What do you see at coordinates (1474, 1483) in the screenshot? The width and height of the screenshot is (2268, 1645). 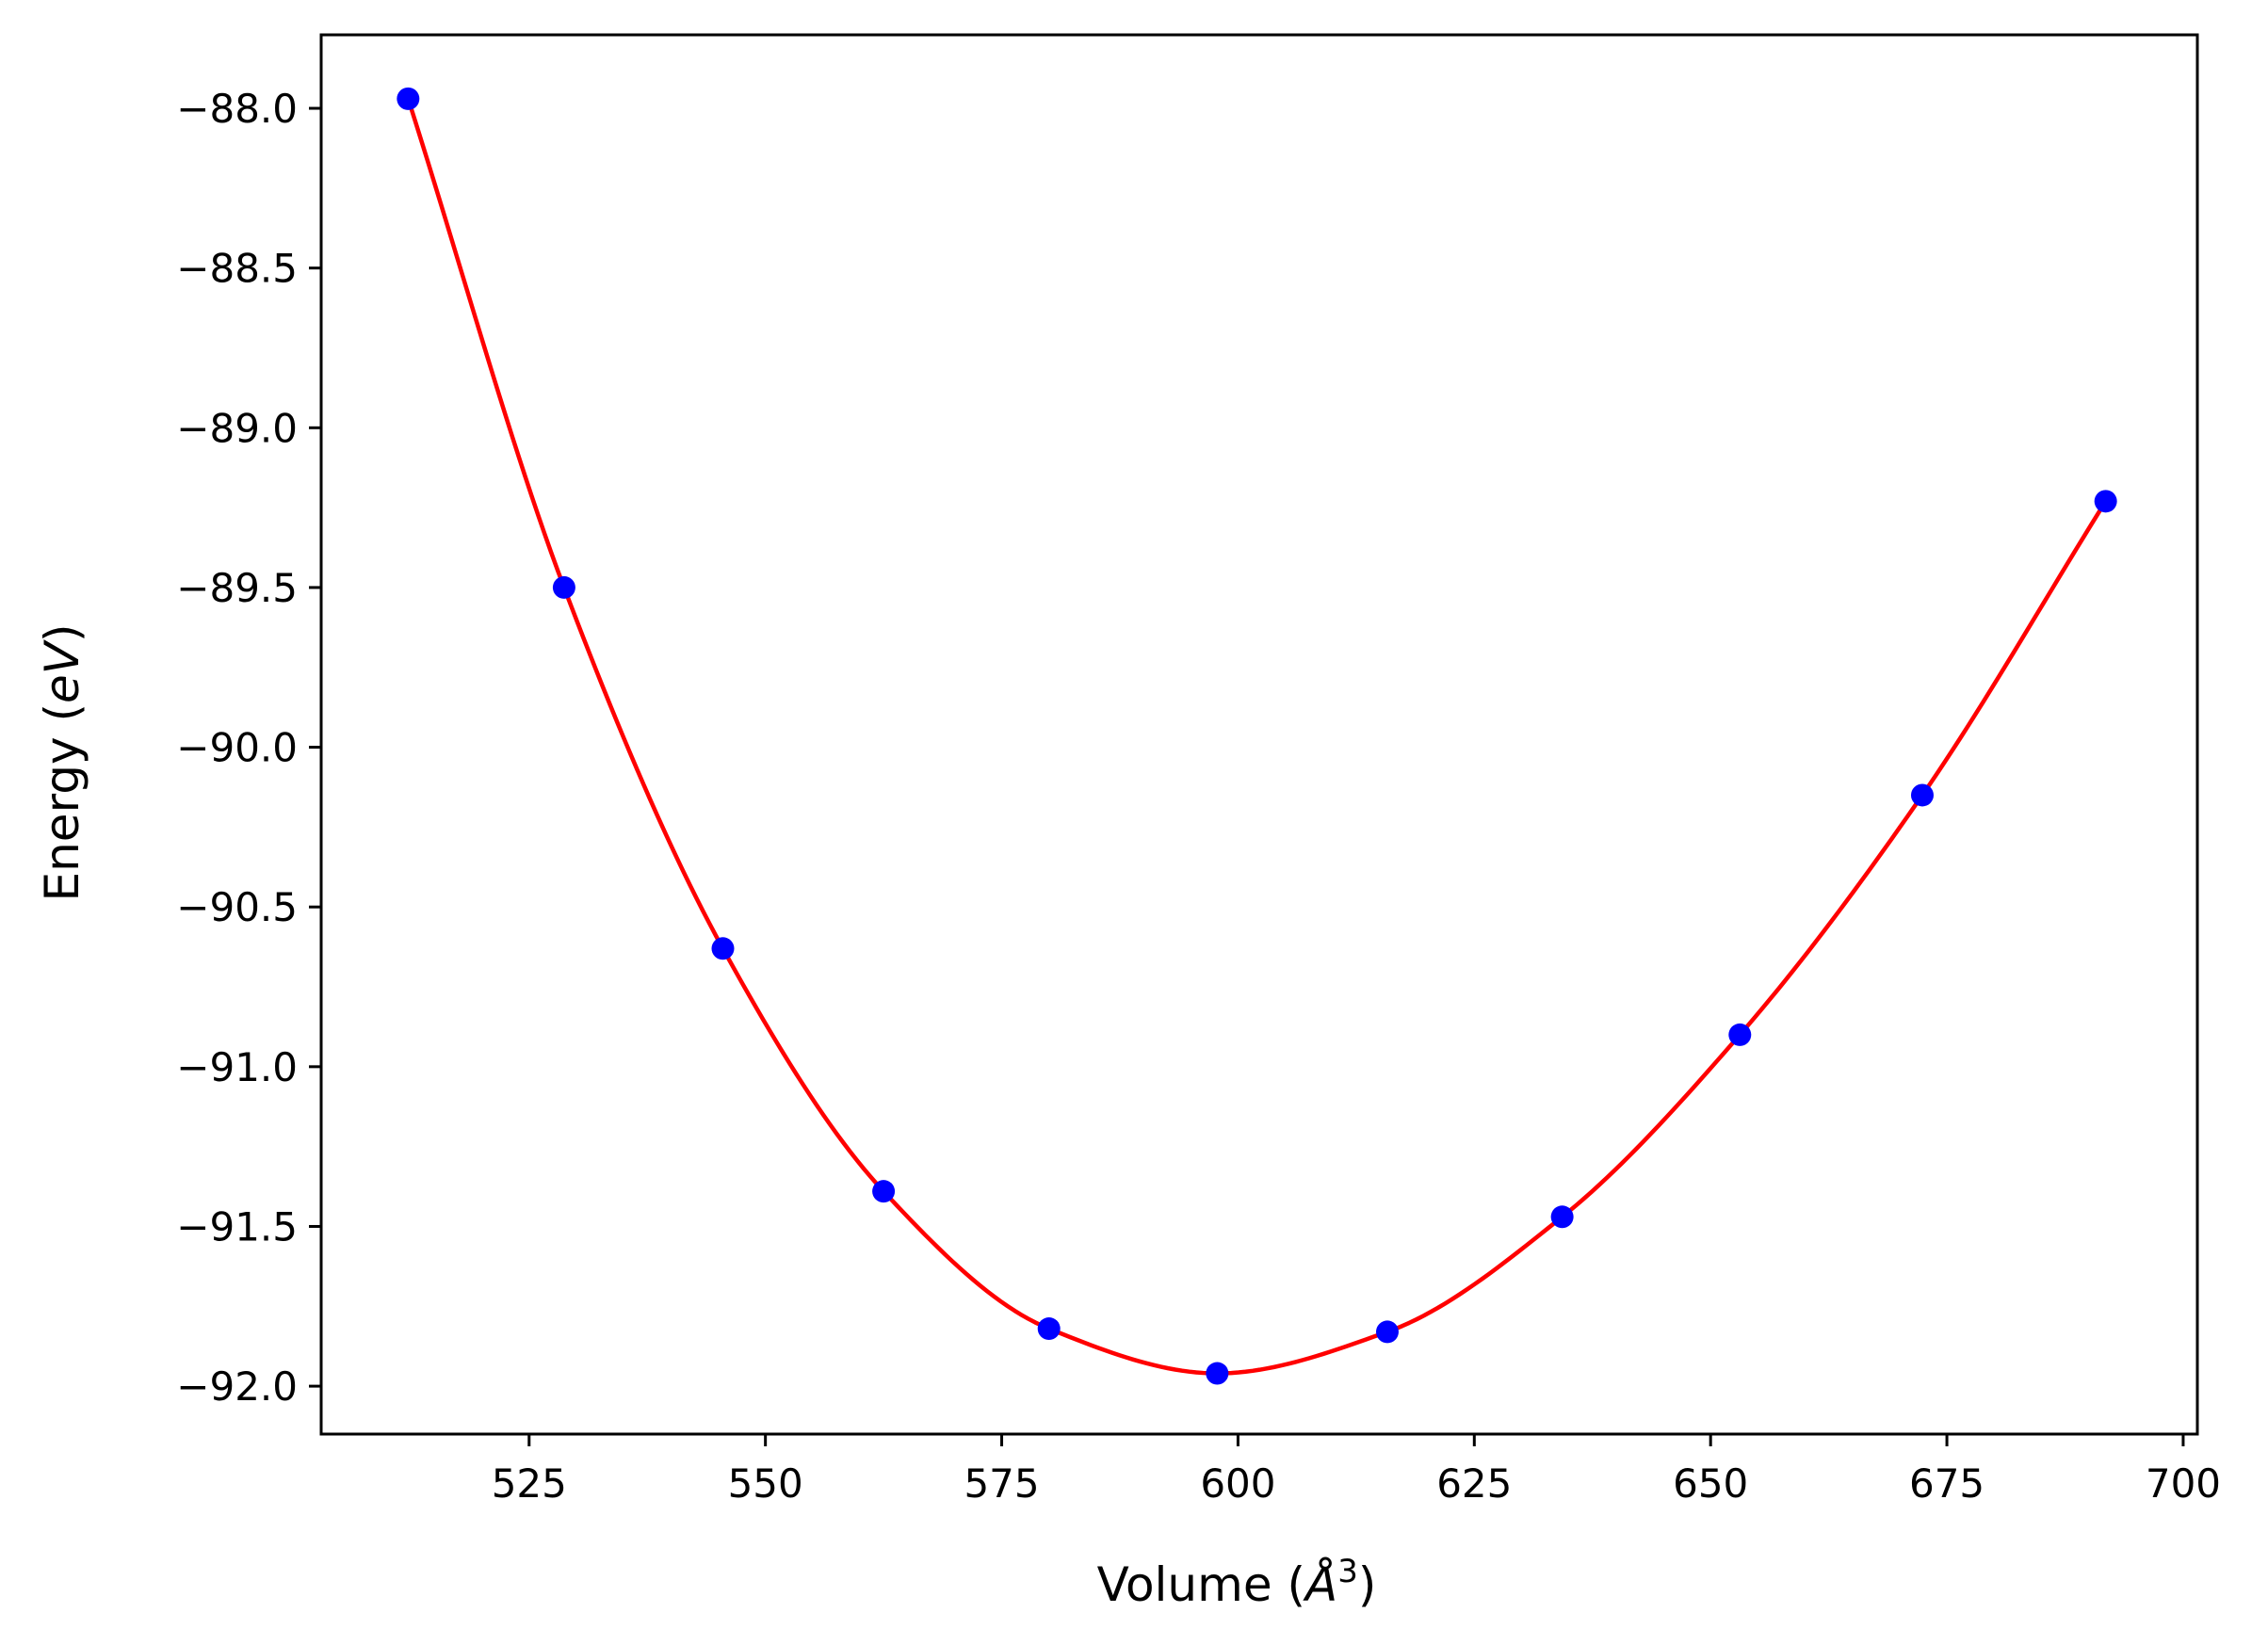 I see `x-tick-label: 625` at bounding box center [1474, 1483].